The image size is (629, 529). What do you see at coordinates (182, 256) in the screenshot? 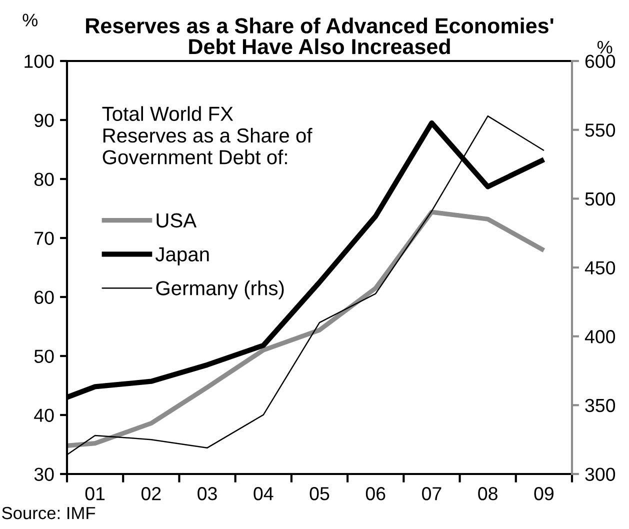
I see `legend-label: Japan` at bounding box center [182, 256].